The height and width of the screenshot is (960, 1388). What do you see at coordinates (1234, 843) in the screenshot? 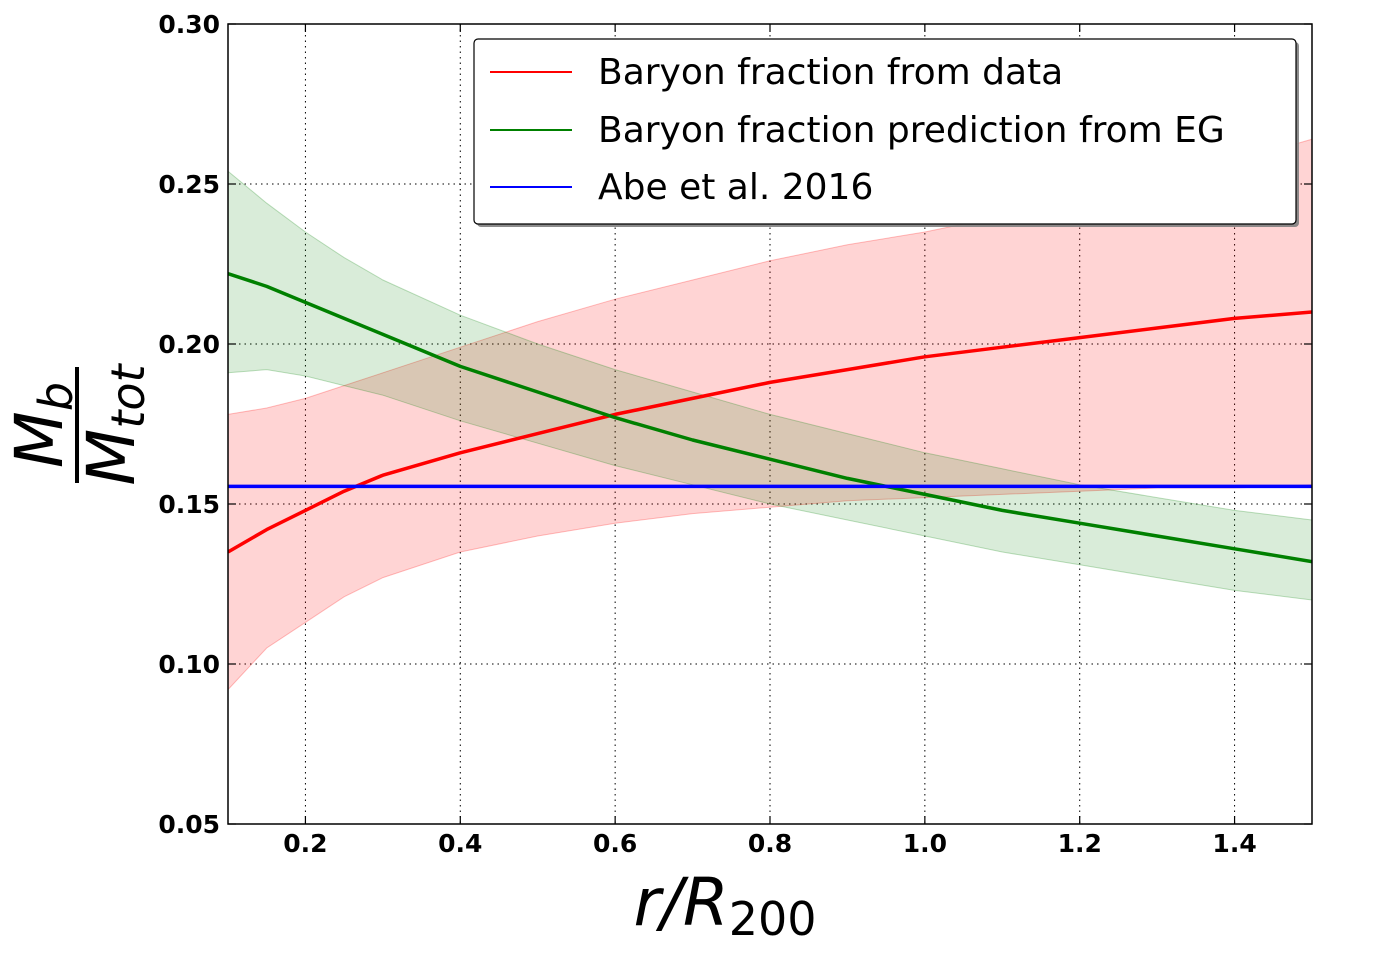
I see `x-tick-label: 1.4` at bounding box center [1234, 843].